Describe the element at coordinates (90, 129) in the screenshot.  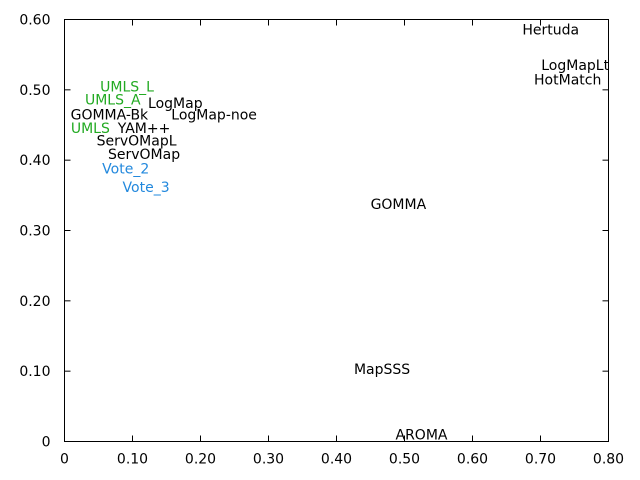
I see `point-label: UMLS` at that location.